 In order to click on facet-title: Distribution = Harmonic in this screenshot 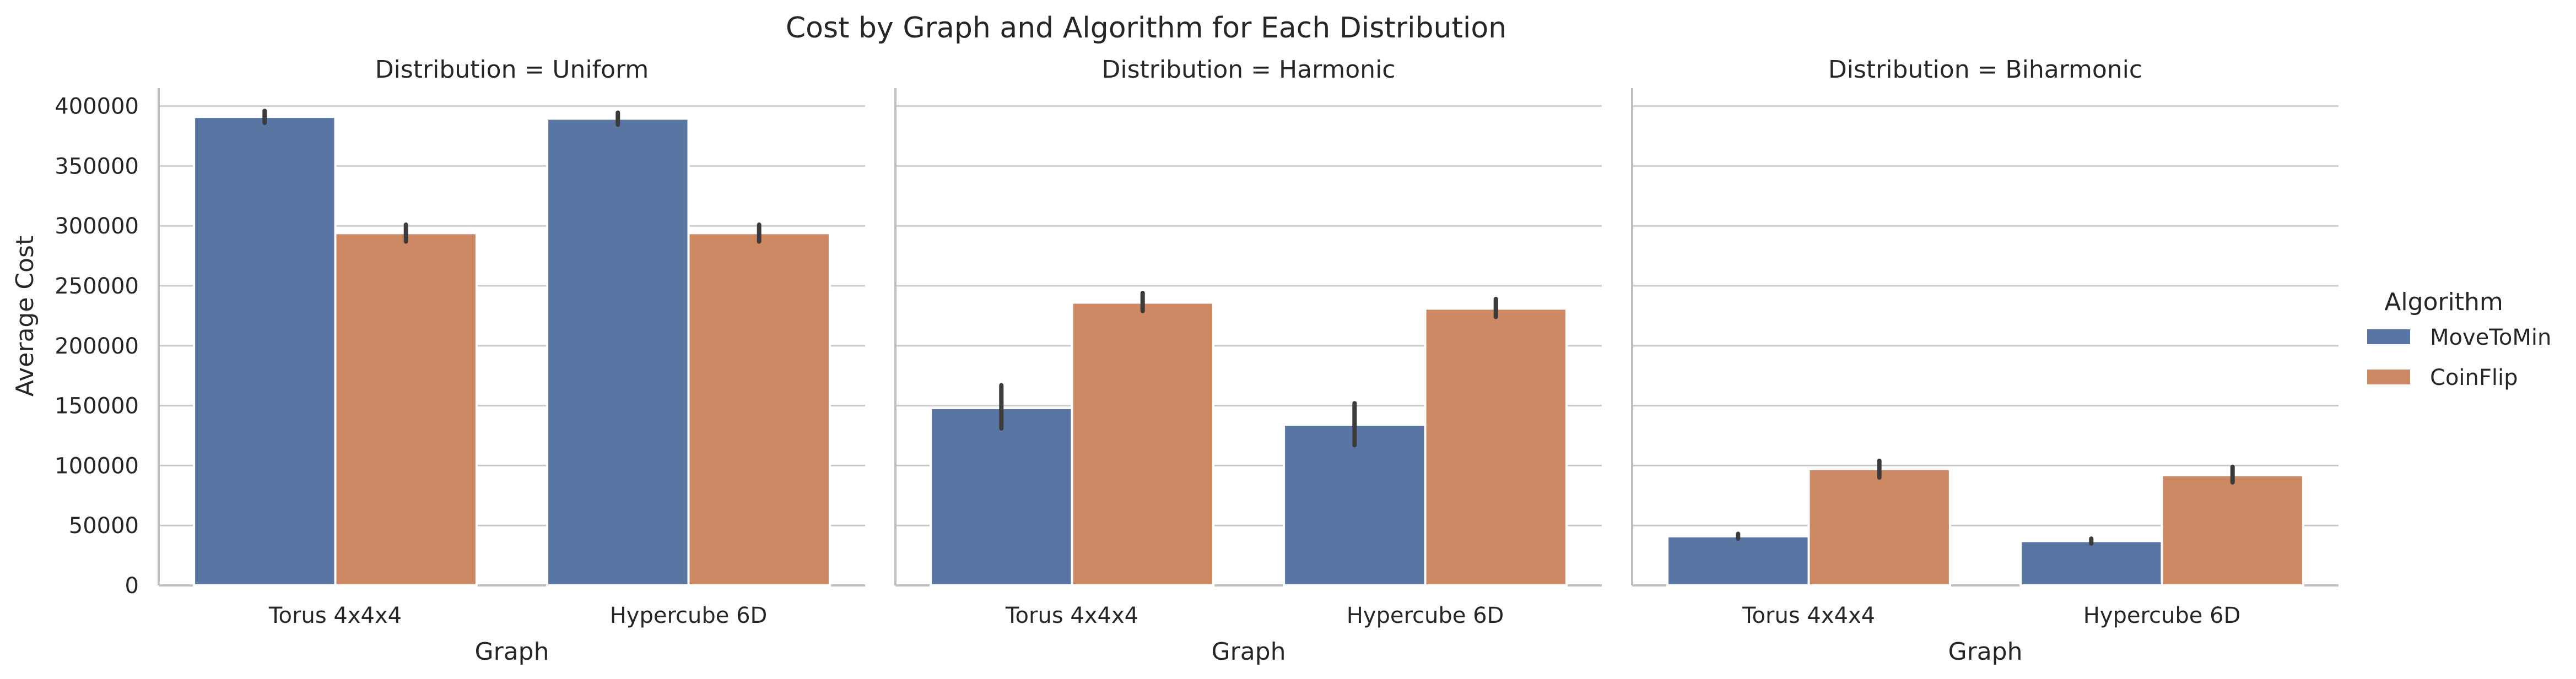, I will do `click(1249, 70)`.